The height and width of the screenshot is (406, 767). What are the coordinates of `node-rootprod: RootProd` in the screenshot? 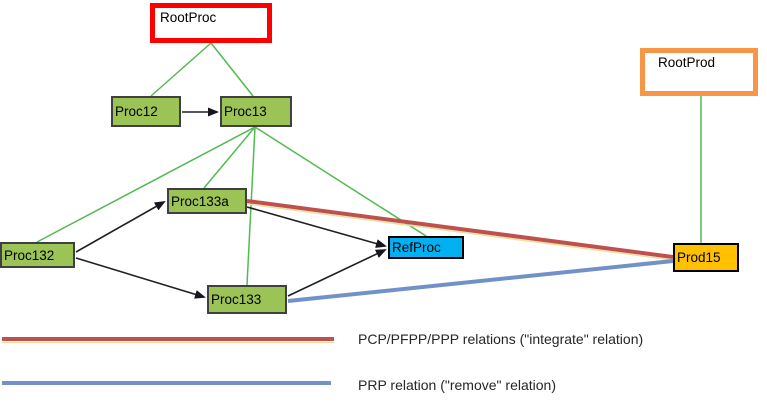 It's located at (699, 72).